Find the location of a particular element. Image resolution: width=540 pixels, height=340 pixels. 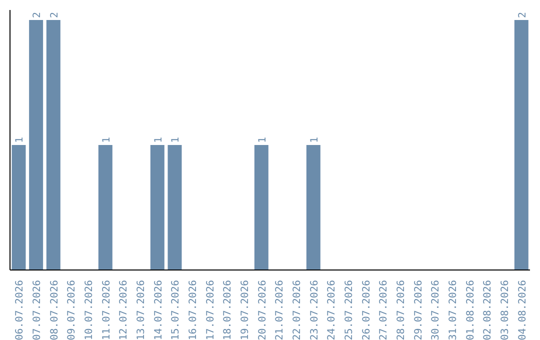

x-tick-label: 28.07.2026 is located at coordinates (401, 310).